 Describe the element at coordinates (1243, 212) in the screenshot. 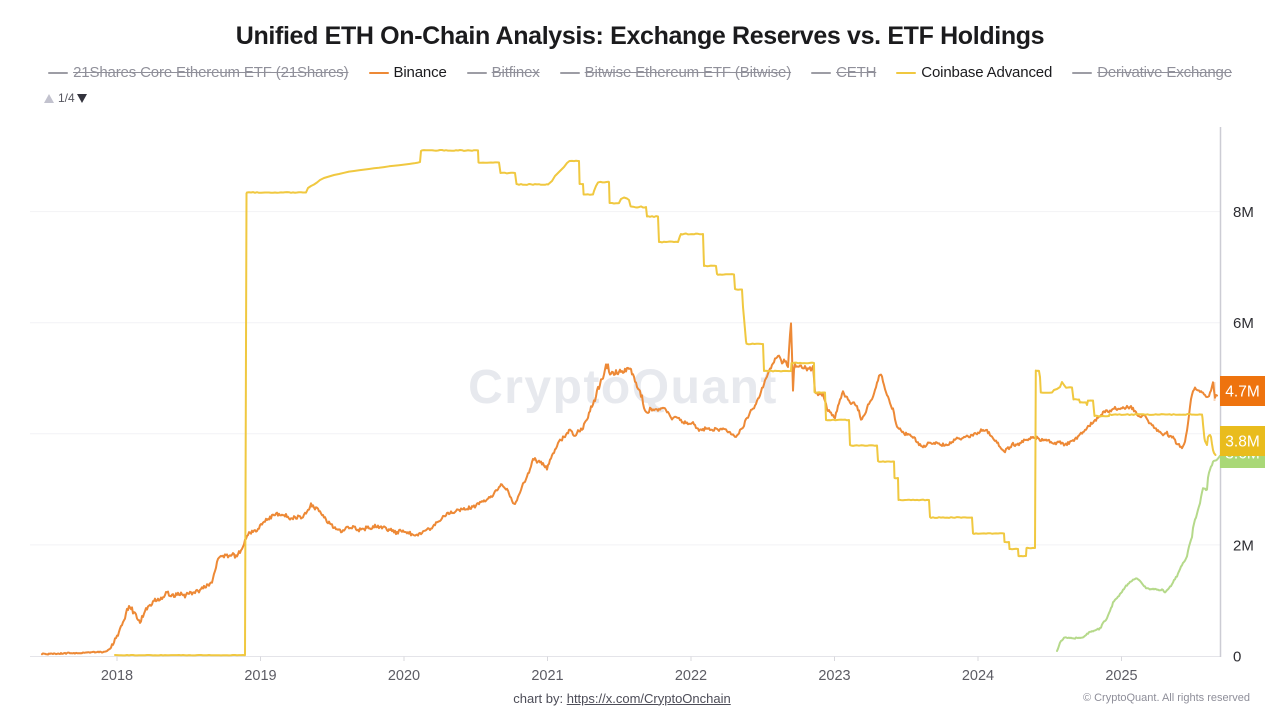

I see `svg-text: 8M` at that location.